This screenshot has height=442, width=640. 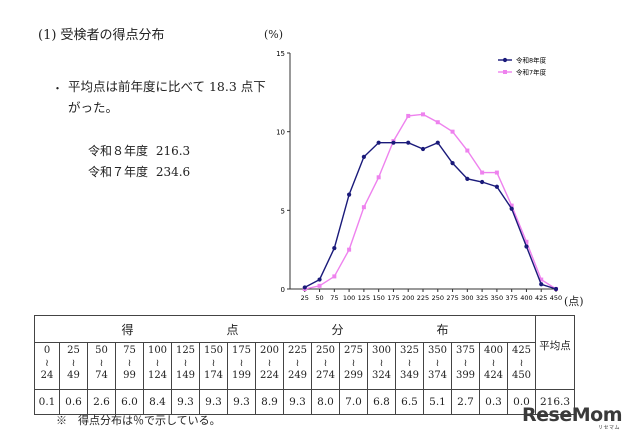 What do you see at coordinates (157, 366) in the screenshot?
I see `score-range-cell: 100 ≀ 124` at bounding box center [157, 366].